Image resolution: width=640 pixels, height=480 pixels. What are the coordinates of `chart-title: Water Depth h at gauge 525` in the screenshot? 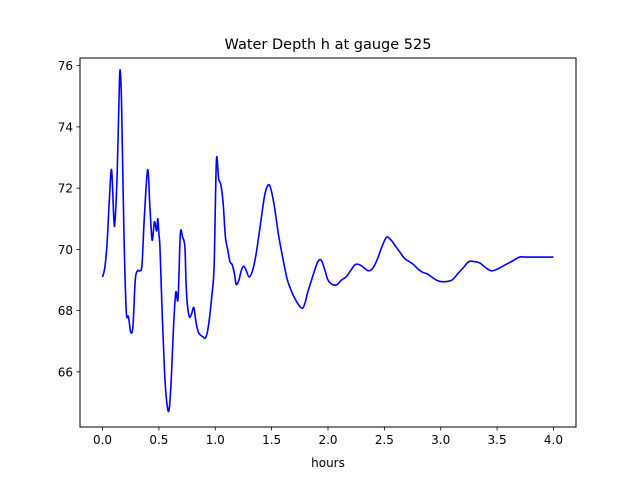 It's located at (328, 45).